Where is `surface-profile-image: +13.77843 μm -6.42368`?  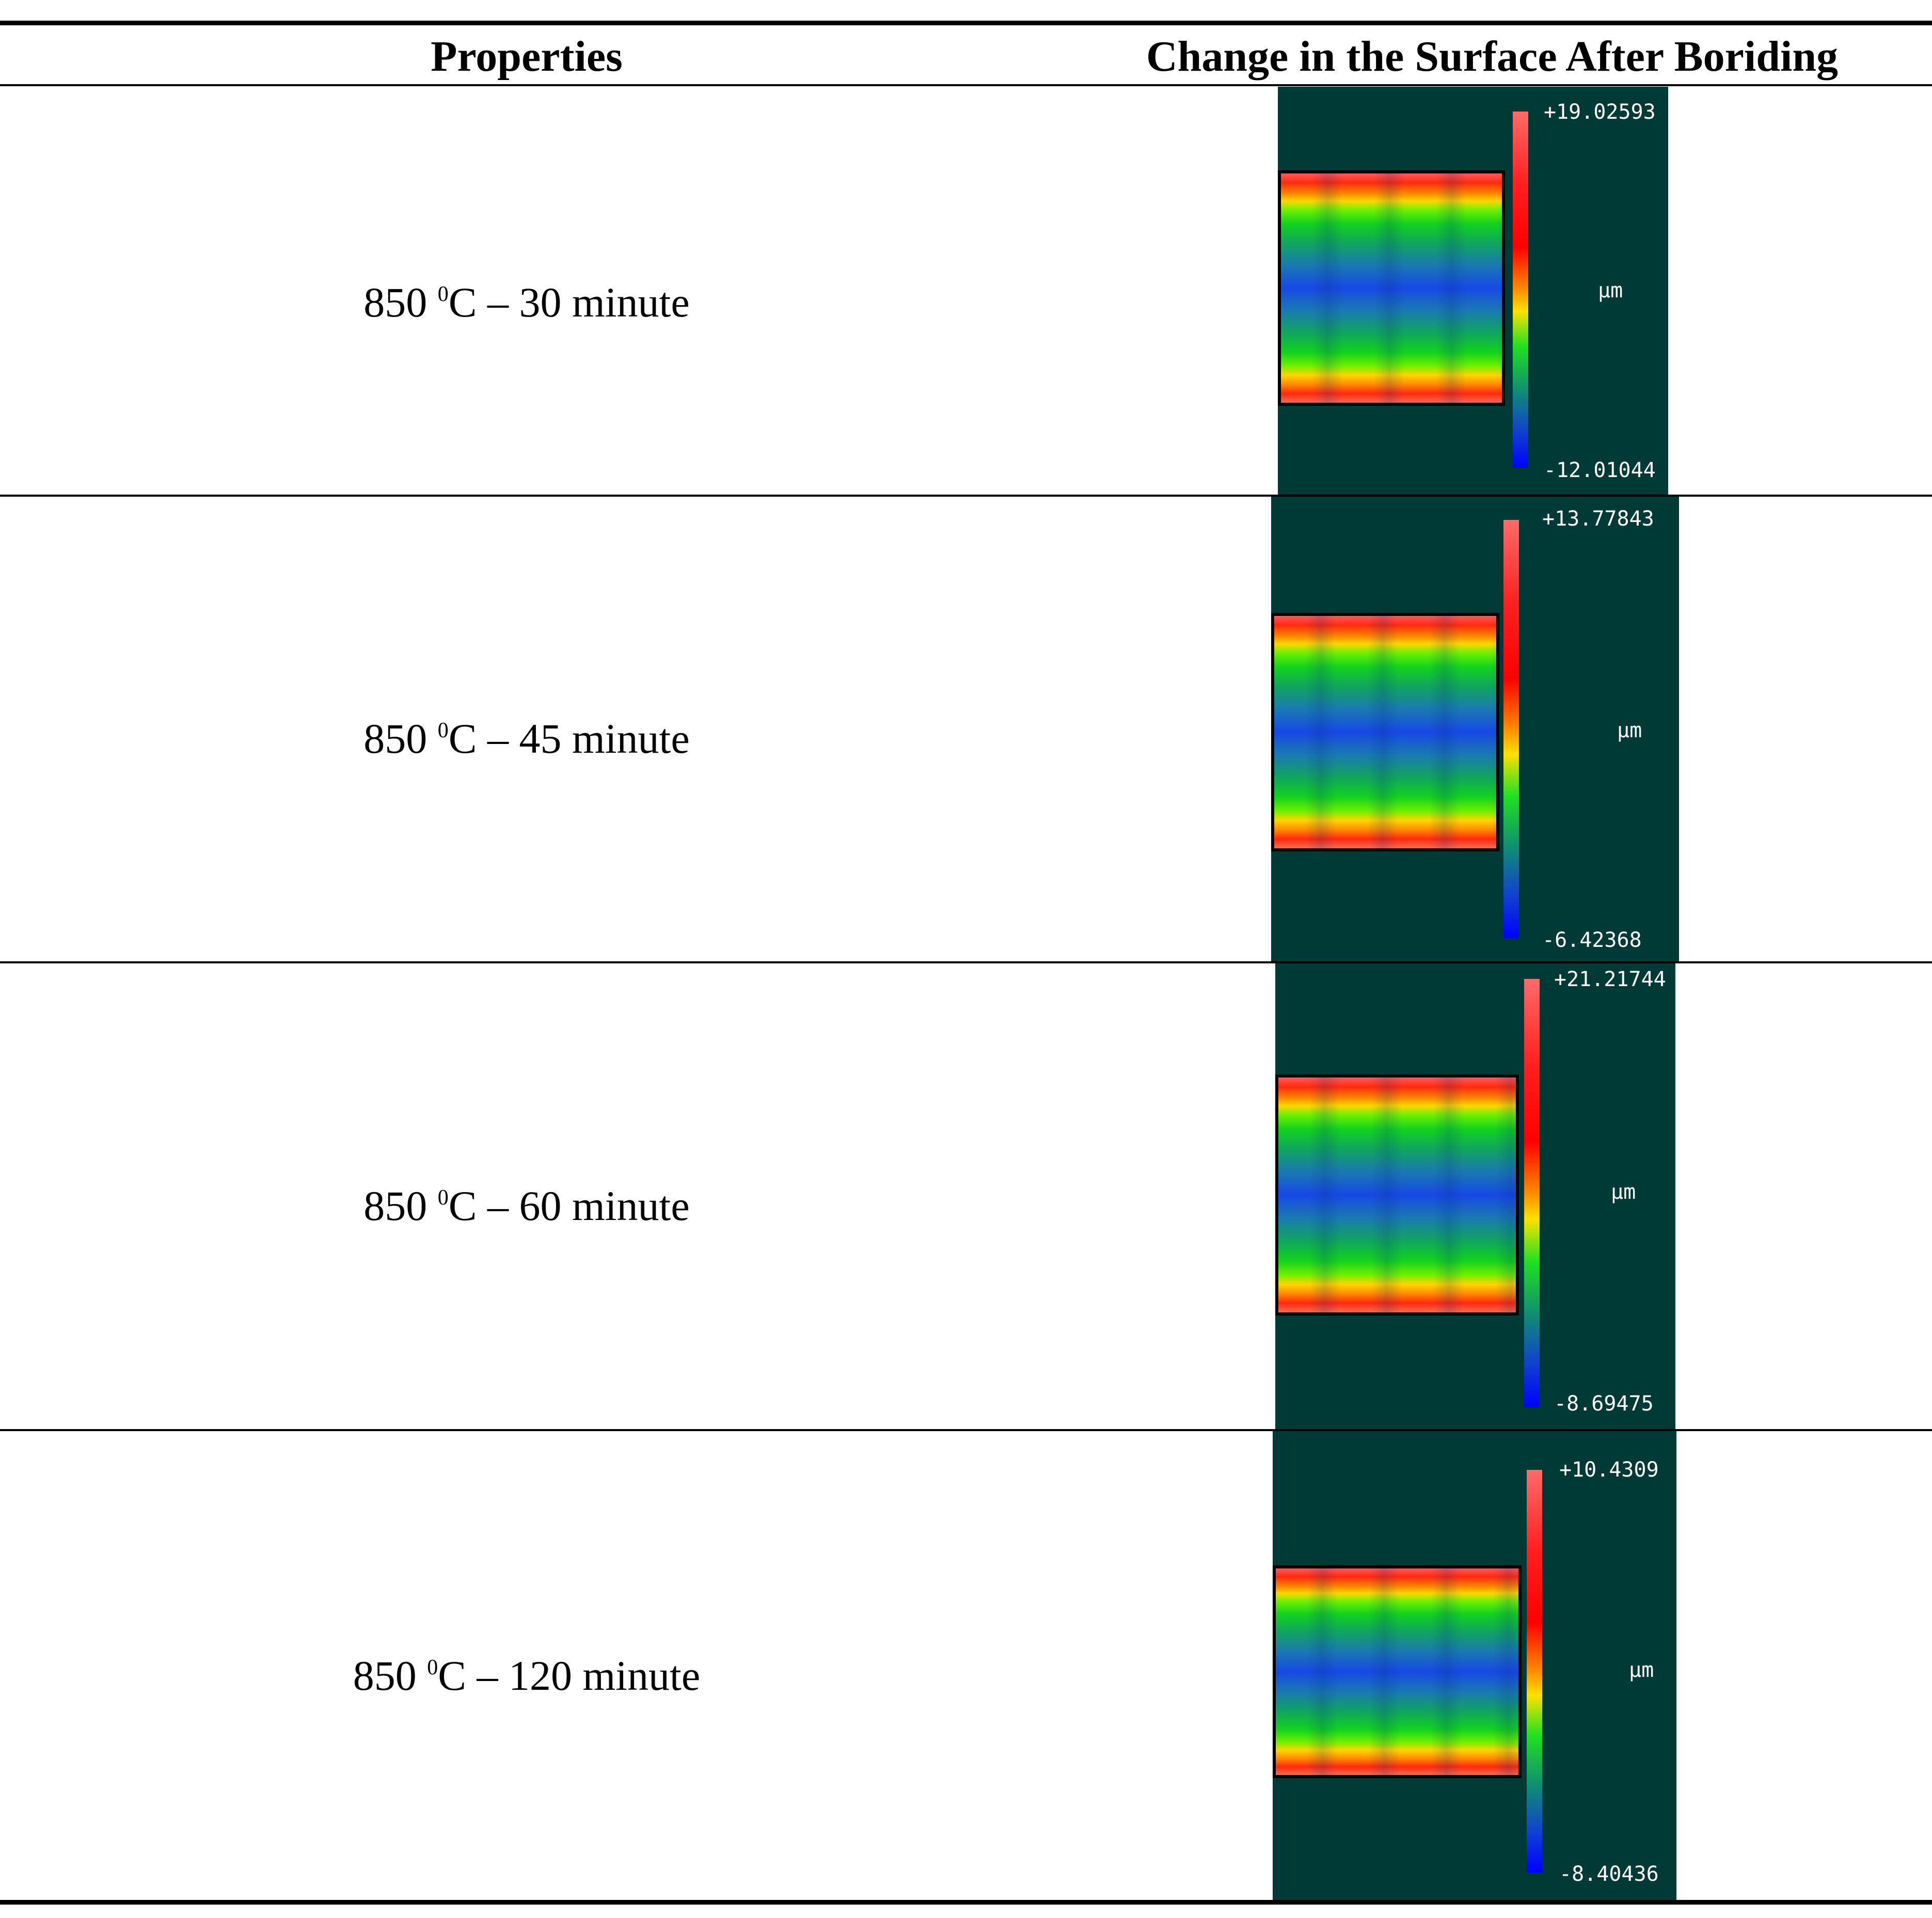 surface-profile-image: +13.77843 μm -6.42368 is located at coordinates (1475, 729).